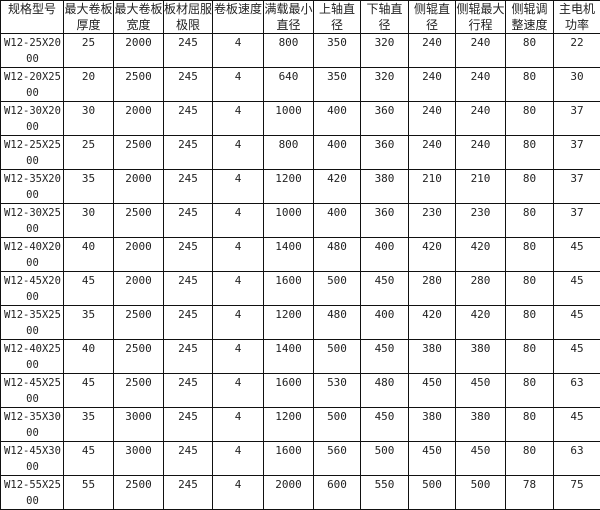 The width and height of the screenshot is (600, 510). What do you see at coordinates (530, 17) in the screenshot?
I see `column-header: 侧辊调整速度` at bounding box center [530, 17].